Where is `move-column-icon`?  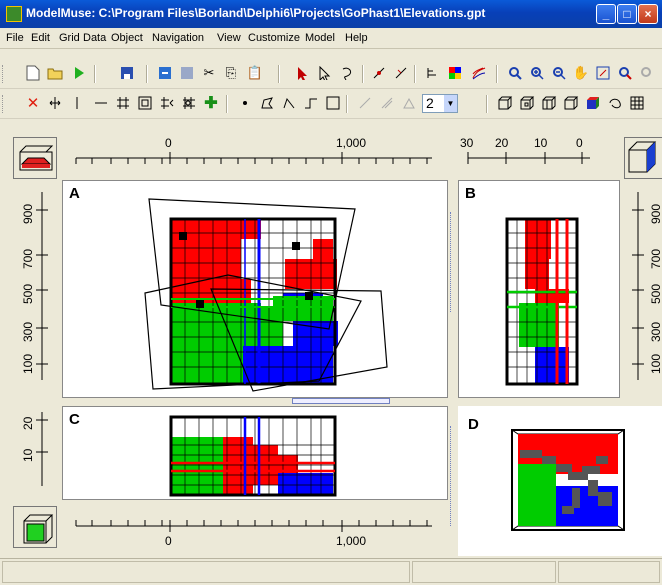
move-column-icon is located at coordinates (55, 103).